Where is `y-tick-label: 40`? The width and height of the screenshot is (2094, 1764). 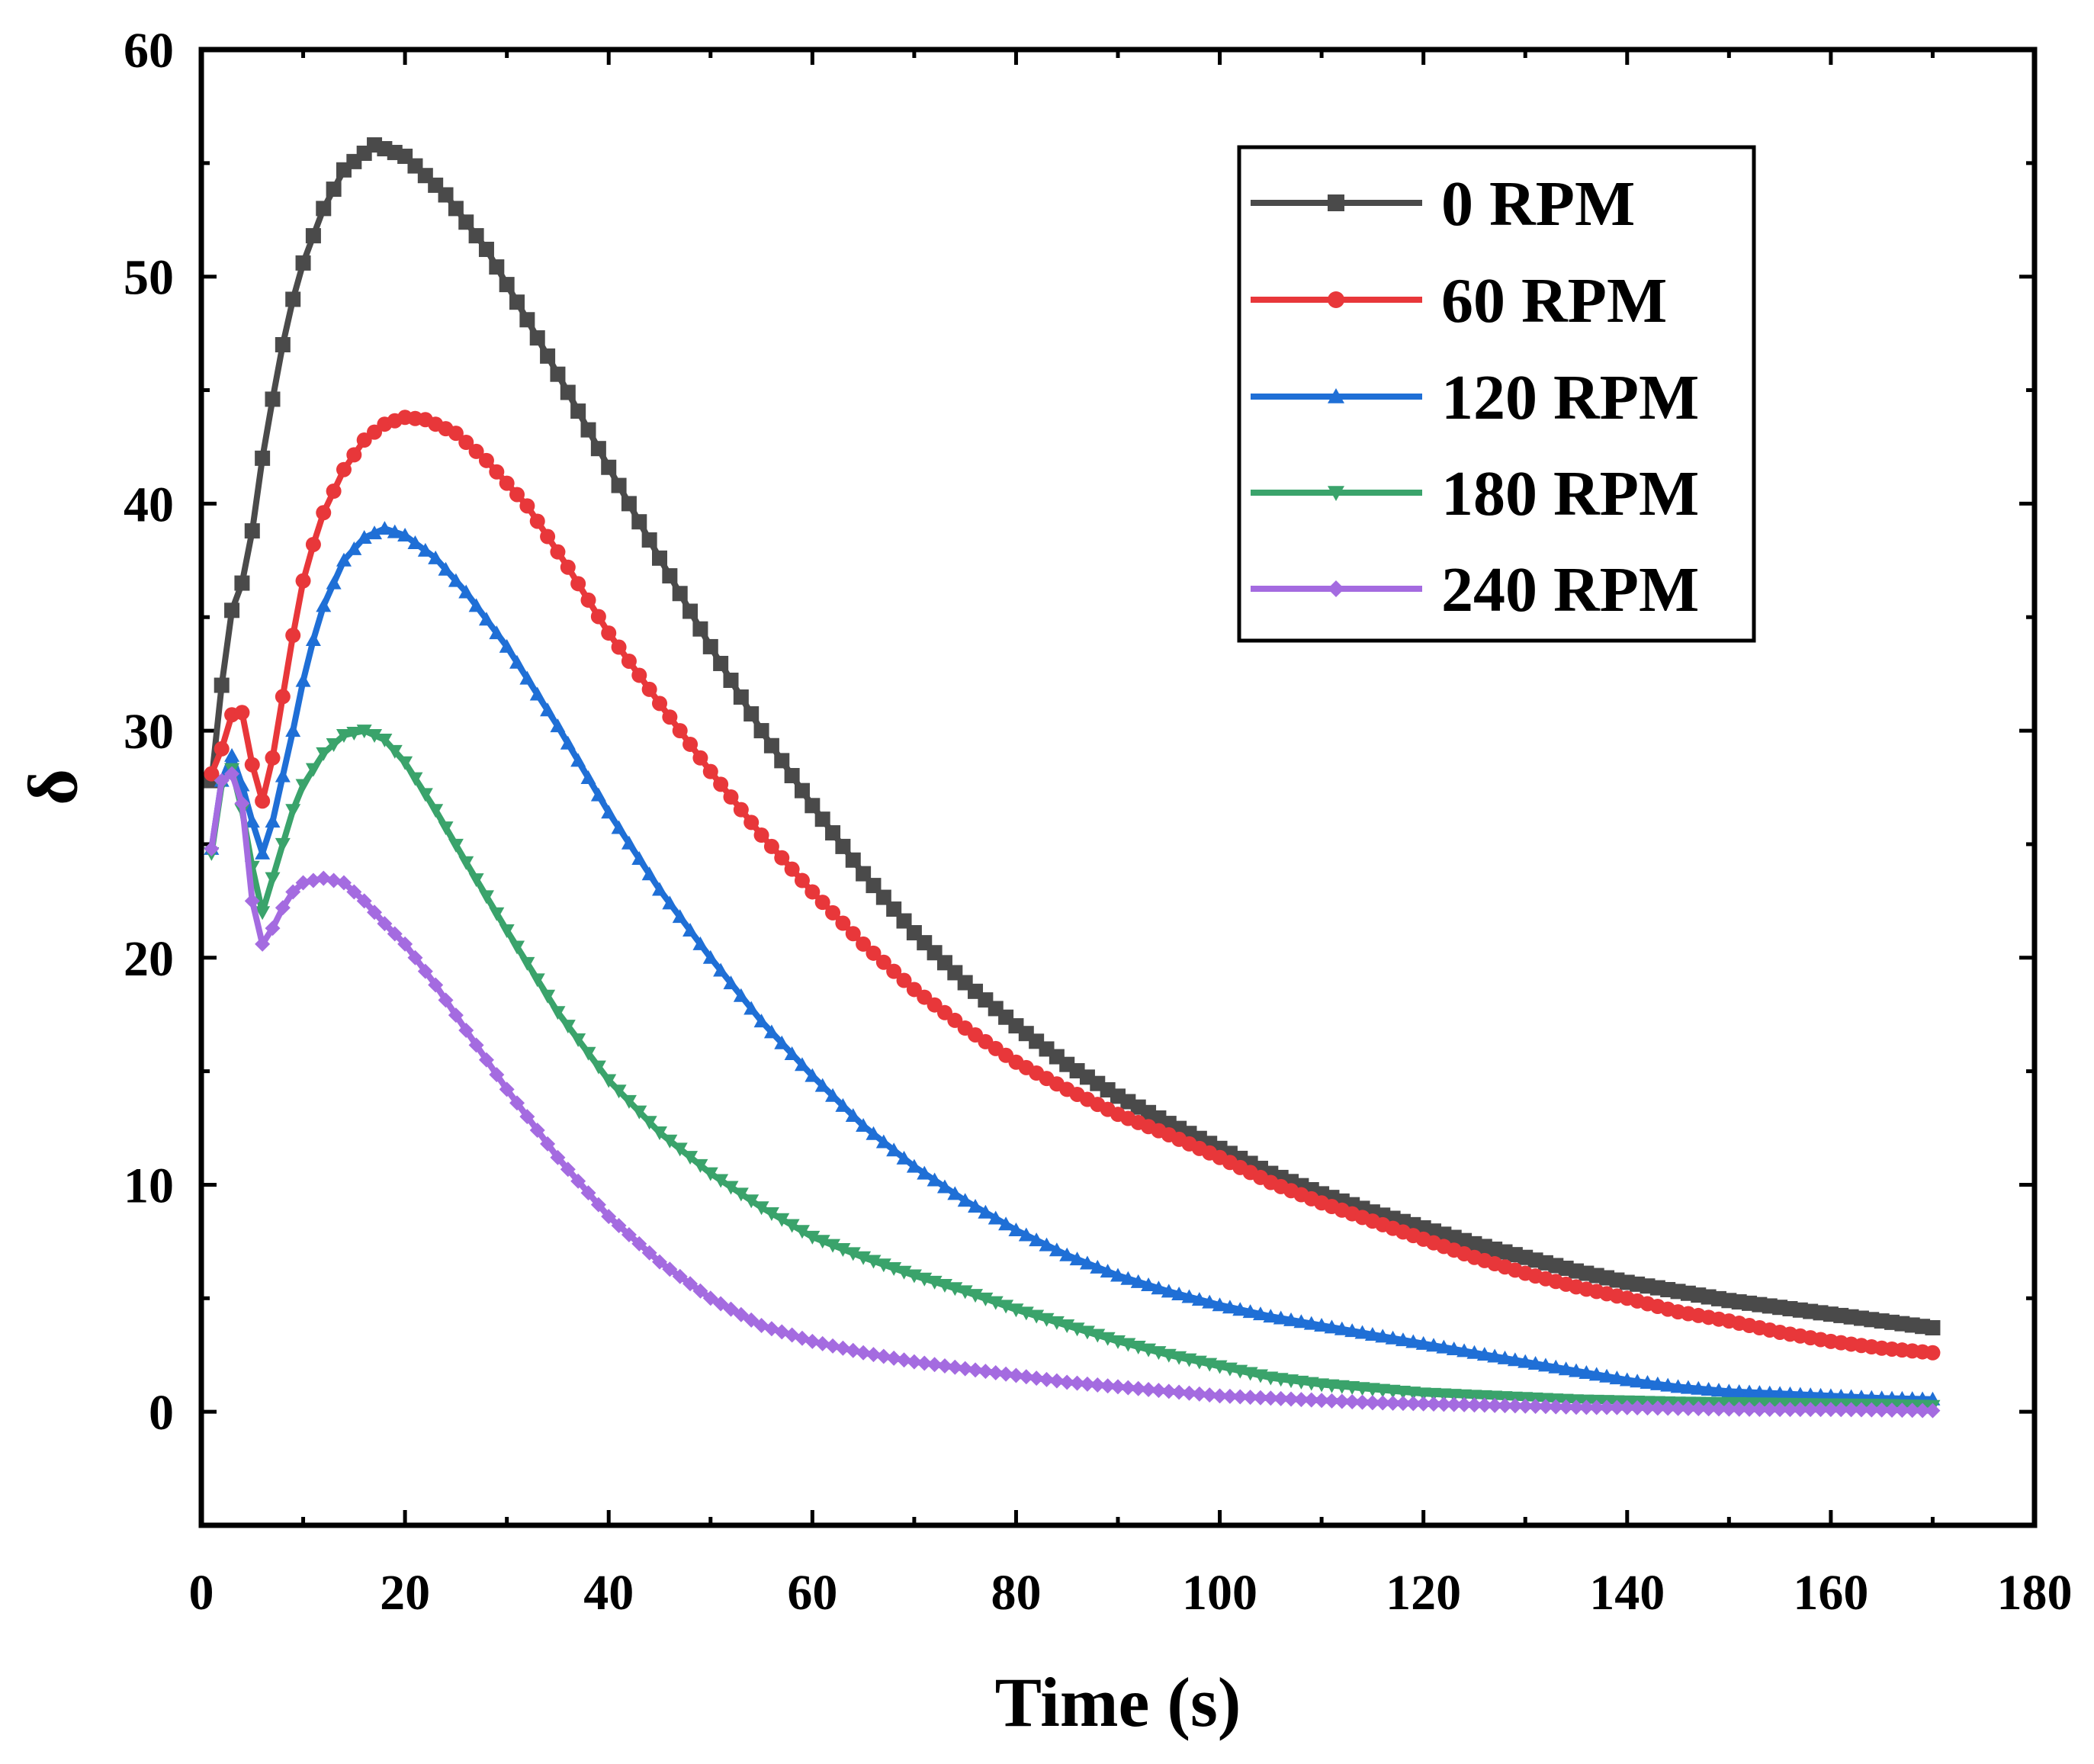 y-tick-label: 40 is located at coordinates (149, 504).